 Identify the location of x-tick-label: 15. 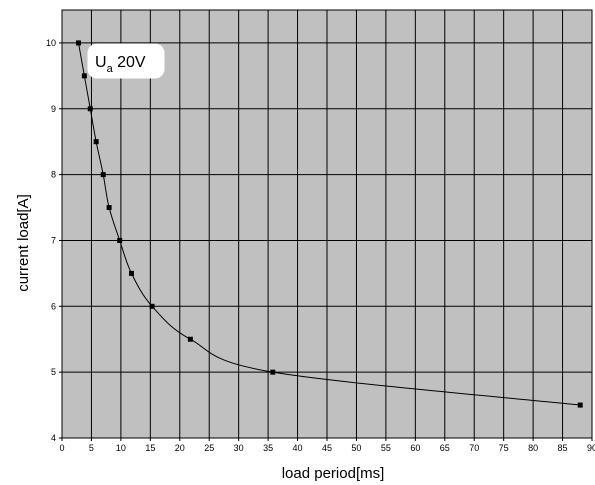
(150, 448).